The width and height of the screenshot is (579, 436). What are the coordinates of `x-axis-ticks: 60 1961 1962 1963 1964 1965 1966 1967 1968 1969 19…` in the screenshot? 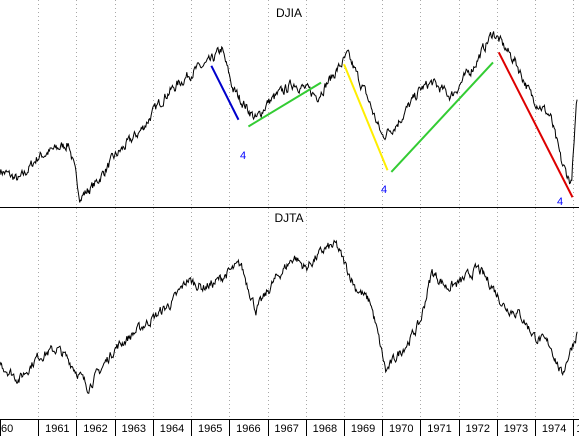 It's located at (289, 427).